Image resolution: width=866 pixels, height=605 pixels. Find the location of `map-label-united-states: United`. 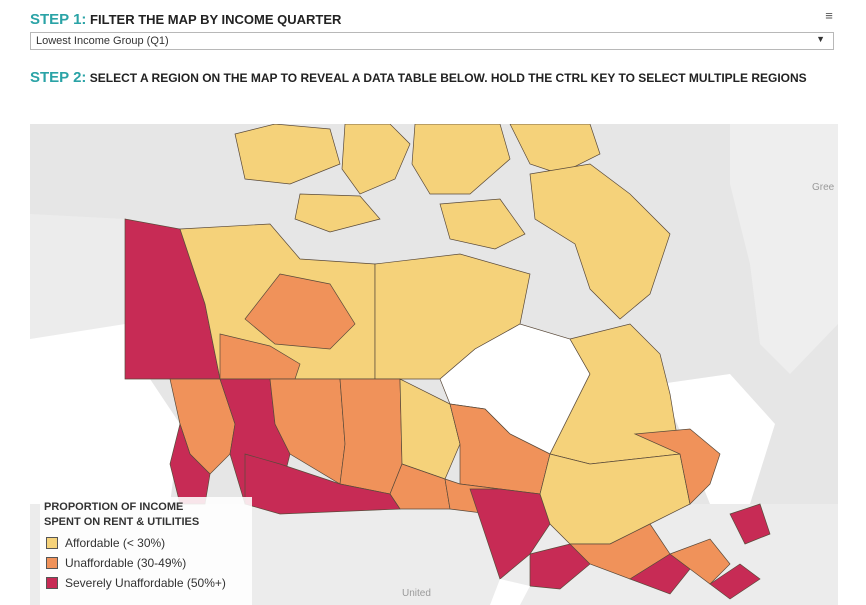

map-label-united-states: United is located at coordinates (416, 593).